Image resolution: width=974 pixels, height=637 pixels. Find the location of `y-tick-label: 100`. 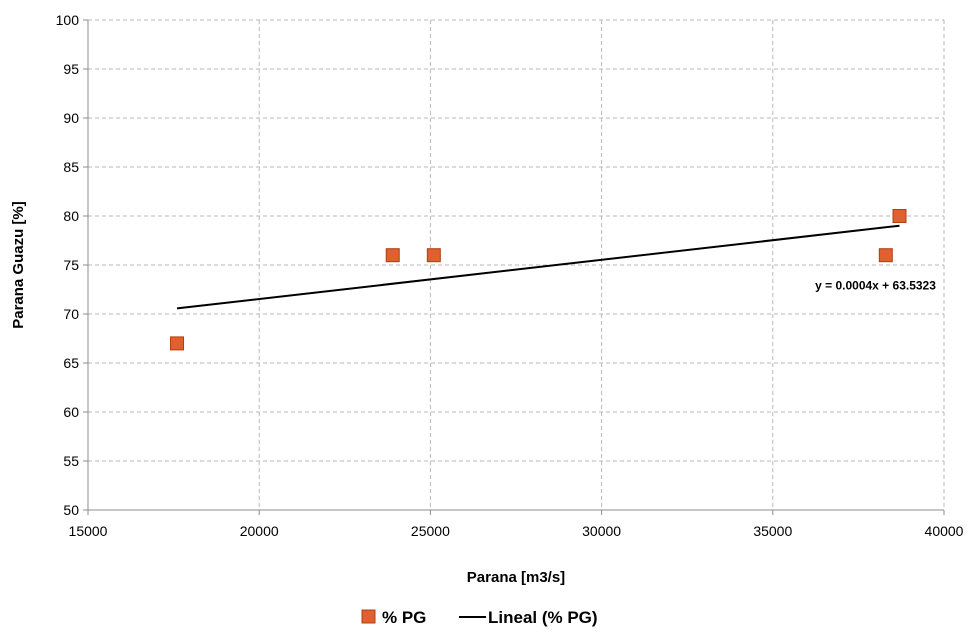

y-tick-label: 100 is located at coordinates (68, 20).